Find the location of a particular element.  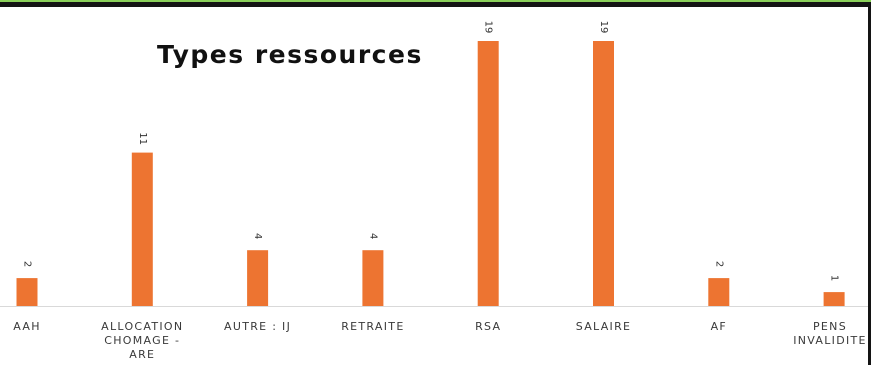

value-label-1: 2 is located at coordinates (27, 264).